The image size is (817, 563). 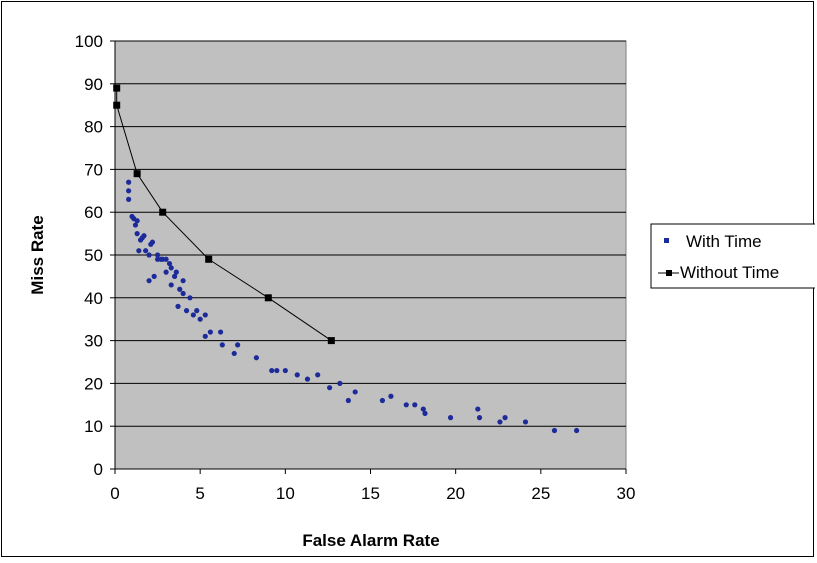 I want to click on legend-marker-with-time, so click(x=666, y=240).